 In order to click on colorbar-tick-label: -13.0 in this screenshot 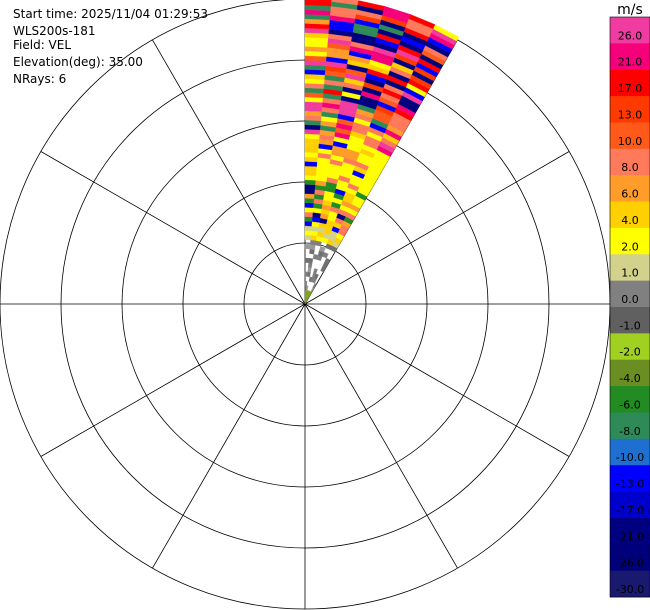, I will do `click(630, 484)`.